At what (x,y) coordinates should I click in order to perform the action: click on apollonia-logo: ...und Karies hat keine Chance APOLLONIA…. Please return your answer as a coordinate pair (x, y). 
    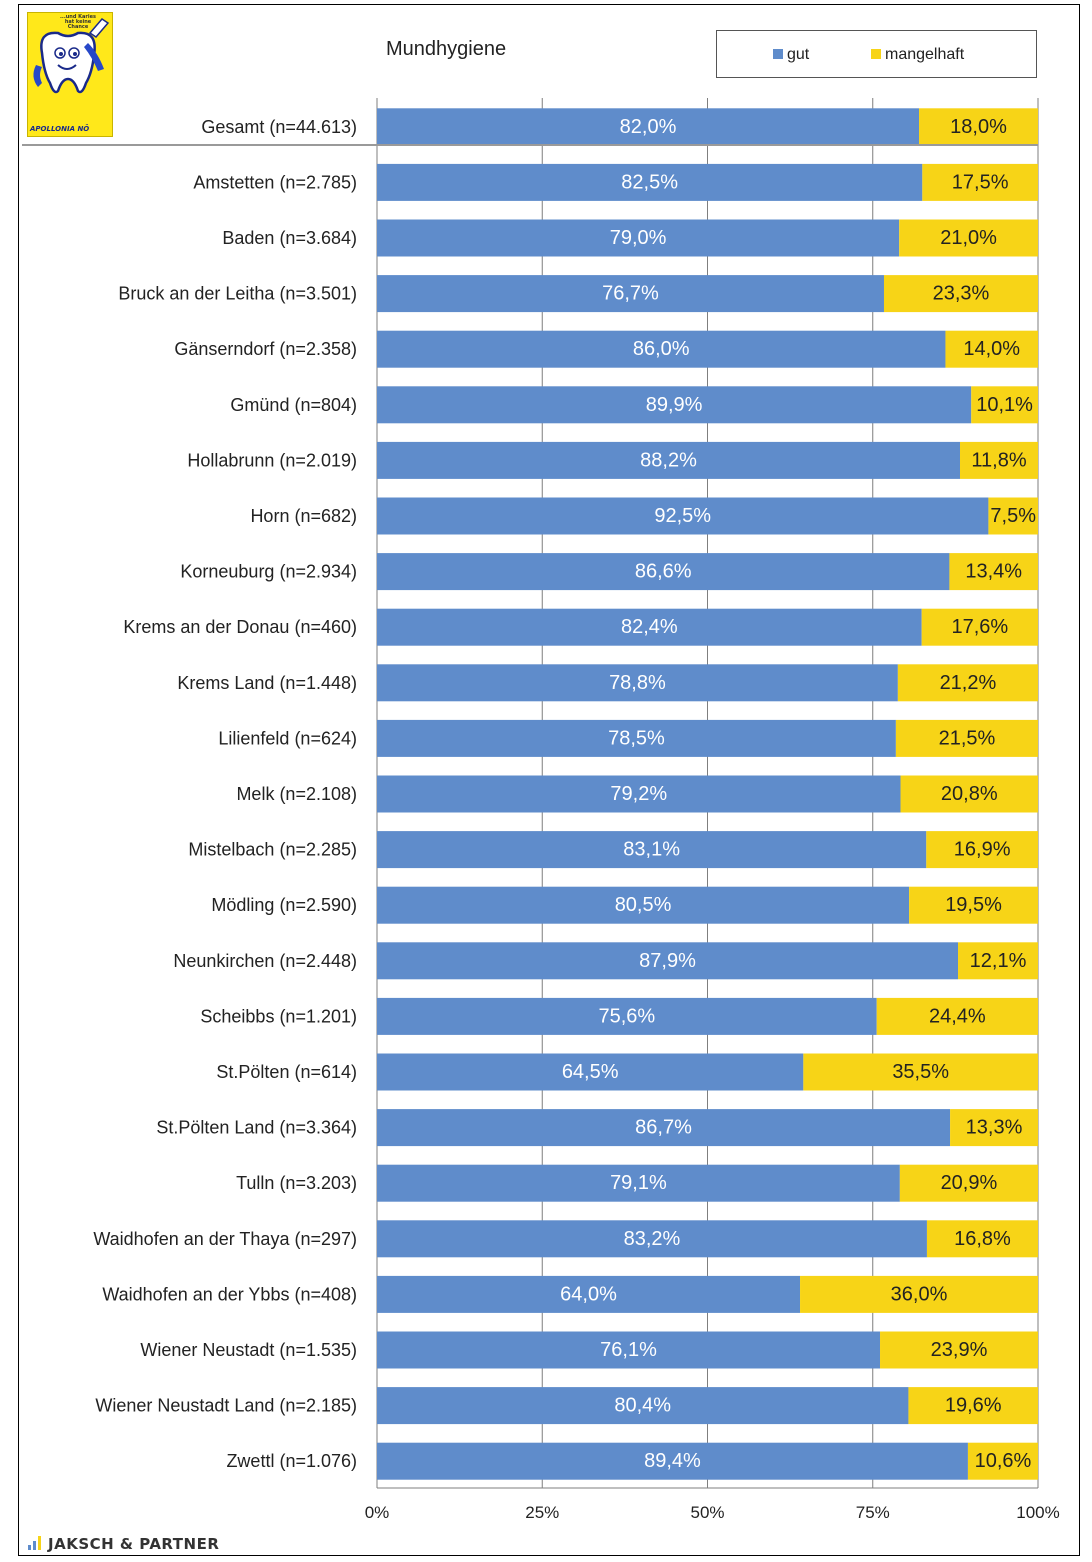
    Looking at the image, I should click on (70, 74).